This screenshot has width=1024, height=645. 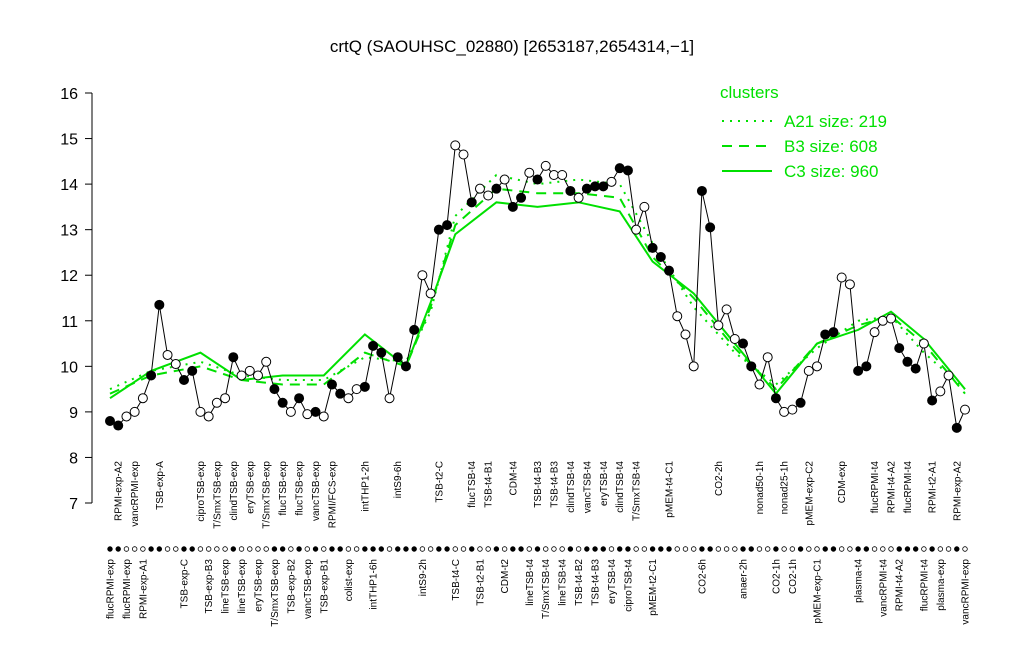 I want to click on x-tick-label: RPMI/FCS-exp, so click(x=332, y=495).